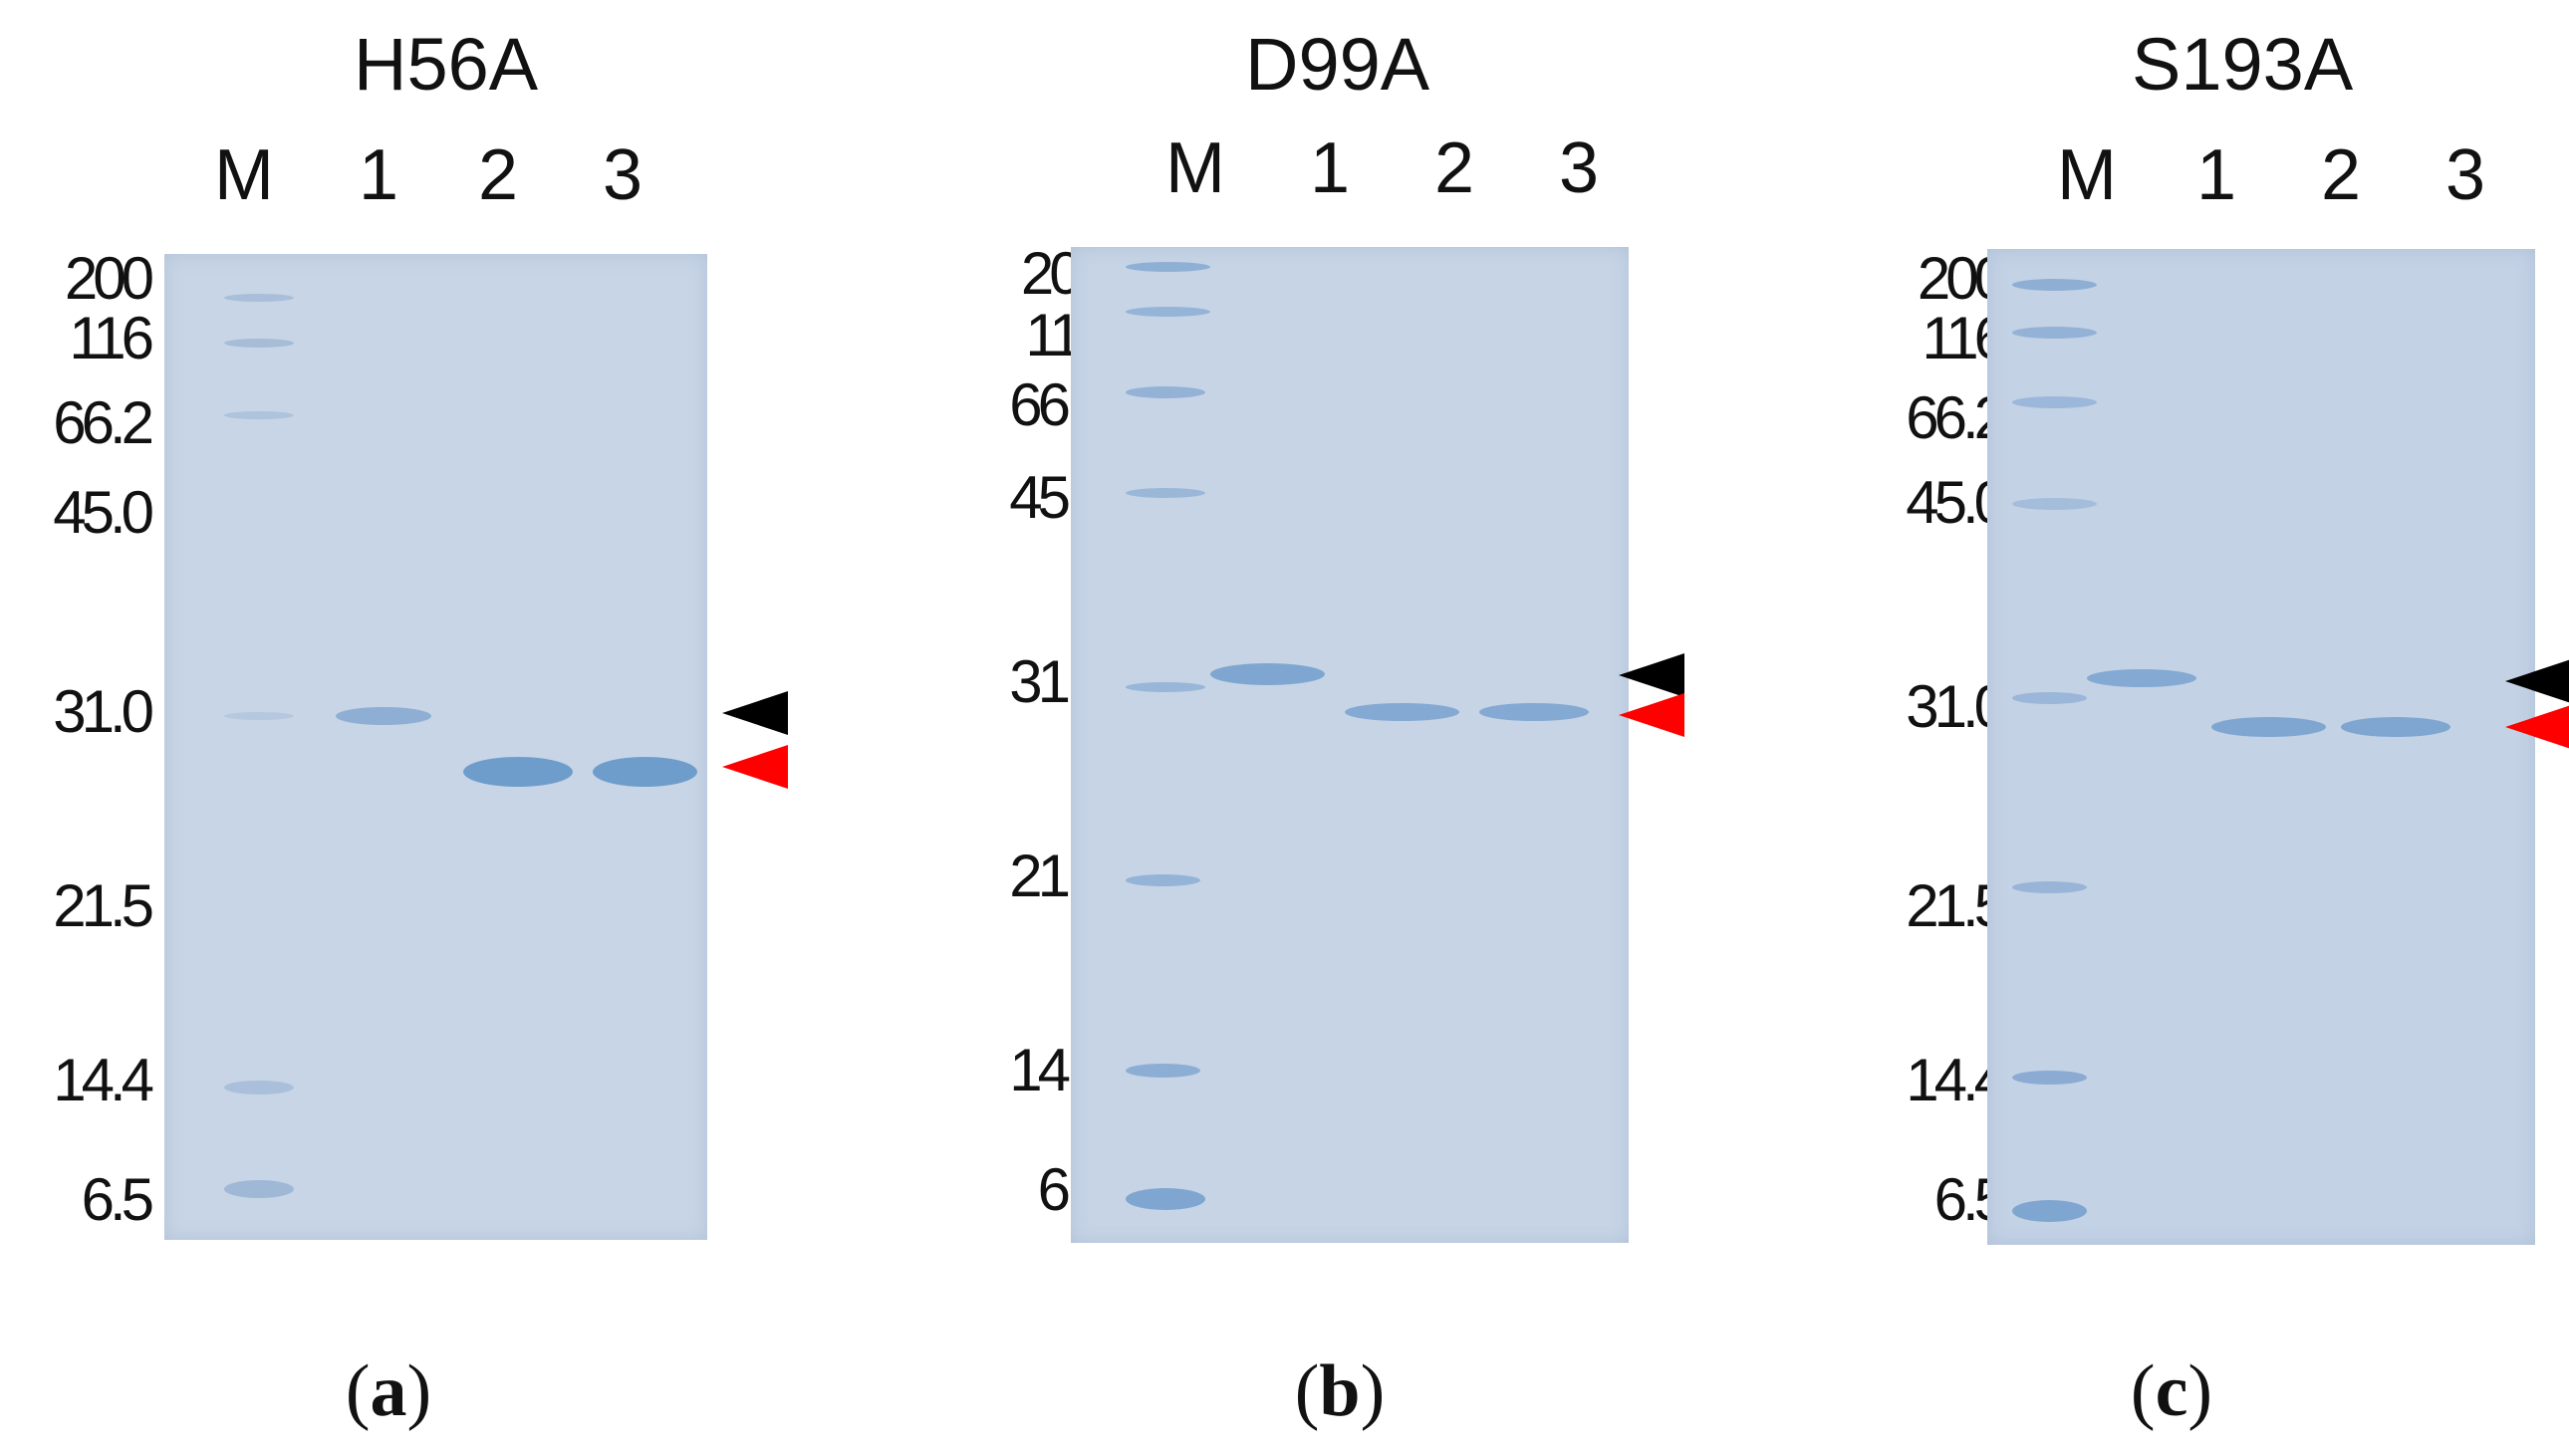  I want to click on panel-caption: (b), so click(1340, 1391).